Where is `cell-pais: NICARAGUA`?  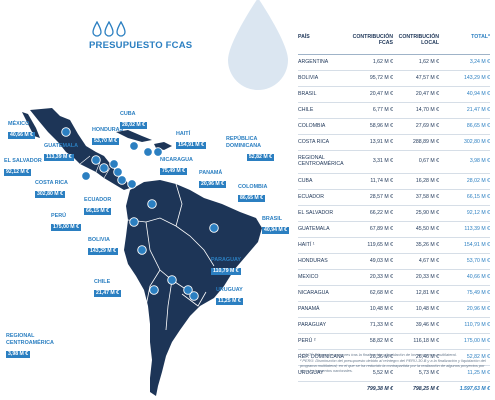
cell-pais: NICARAGUA is located at coordinates (313, 292).